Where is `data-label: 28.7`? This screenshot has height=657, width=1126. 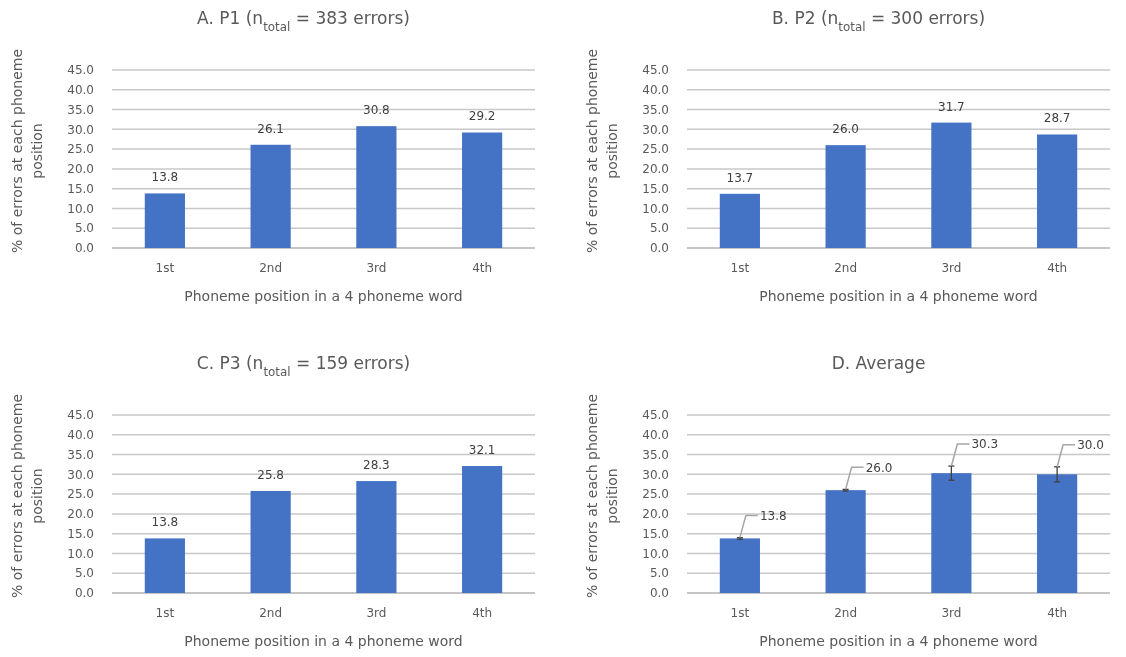
data-label: 28.7 is located at coordinates (1057, 118).